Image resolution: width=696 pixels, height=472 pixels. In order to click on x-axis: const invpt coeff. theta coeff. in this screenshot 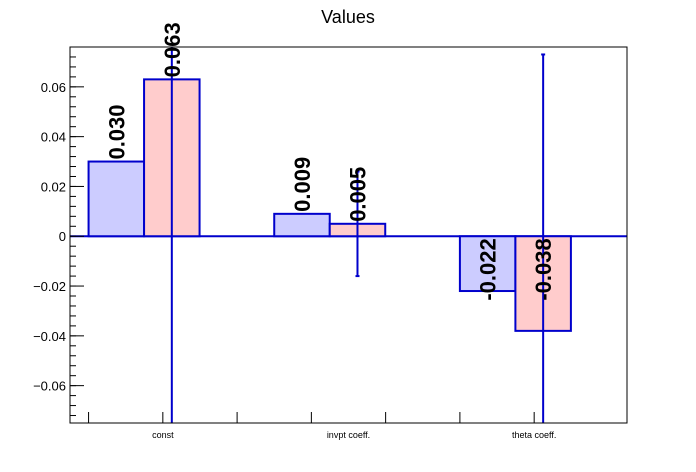, I will do `click(322, 426)`.